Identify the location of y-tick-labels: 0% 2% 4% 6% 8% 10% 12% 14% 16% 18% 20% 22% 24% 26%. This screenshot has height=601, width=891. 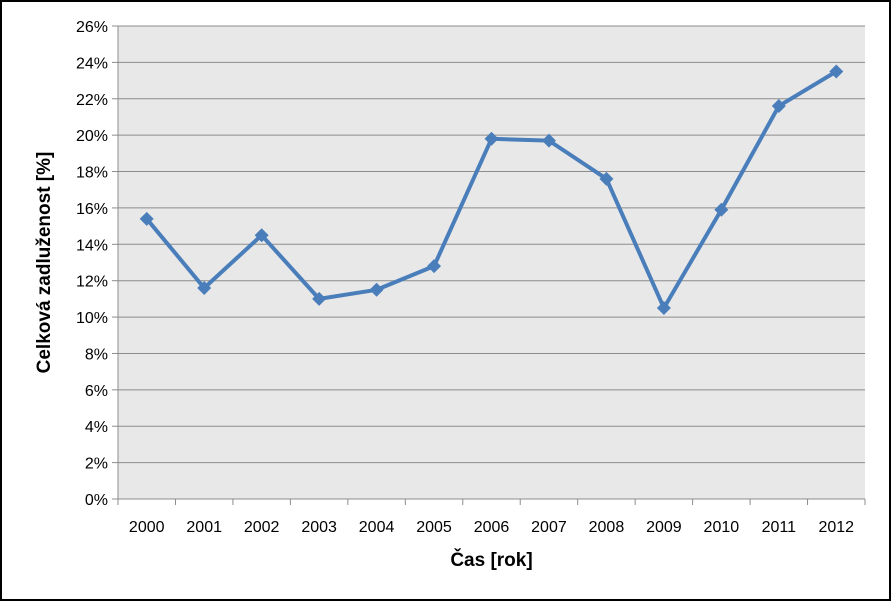
(92, 264).